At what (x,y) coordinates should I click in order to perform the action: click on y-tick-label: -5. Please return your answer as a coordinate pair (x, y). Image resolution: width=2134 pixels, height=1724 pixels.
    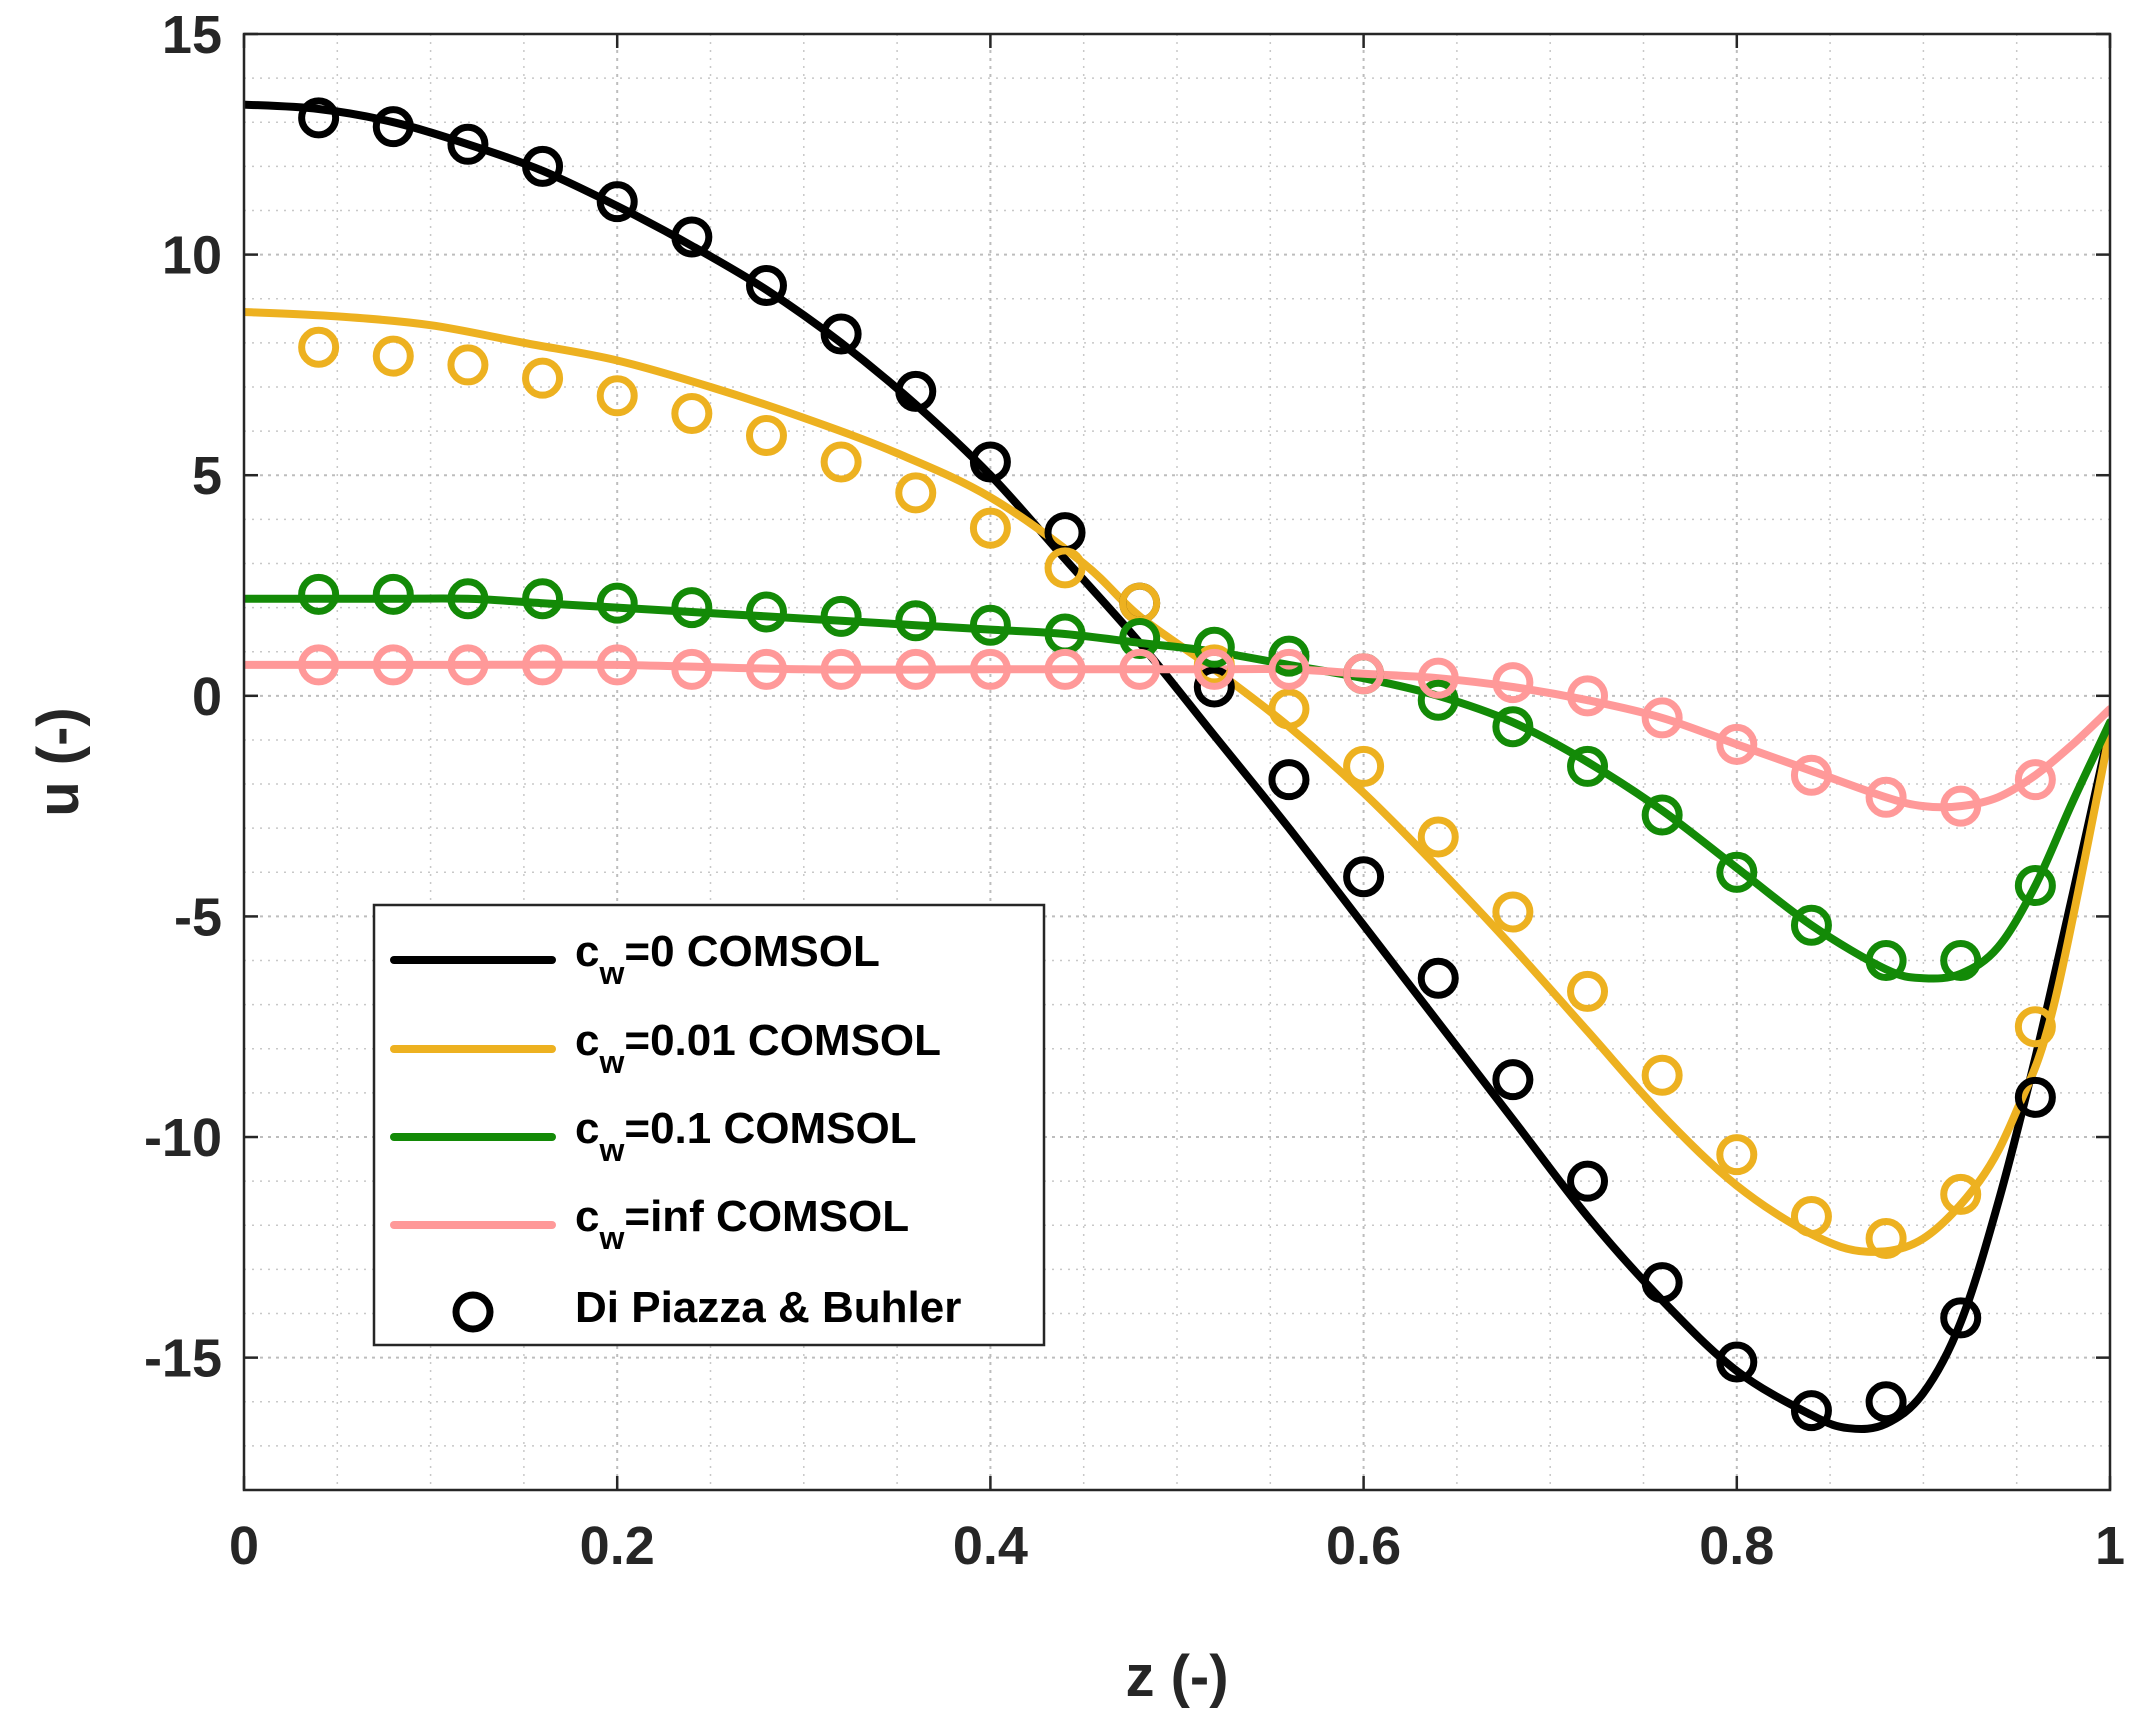
    Looking at the image, I should click on (198, 917).